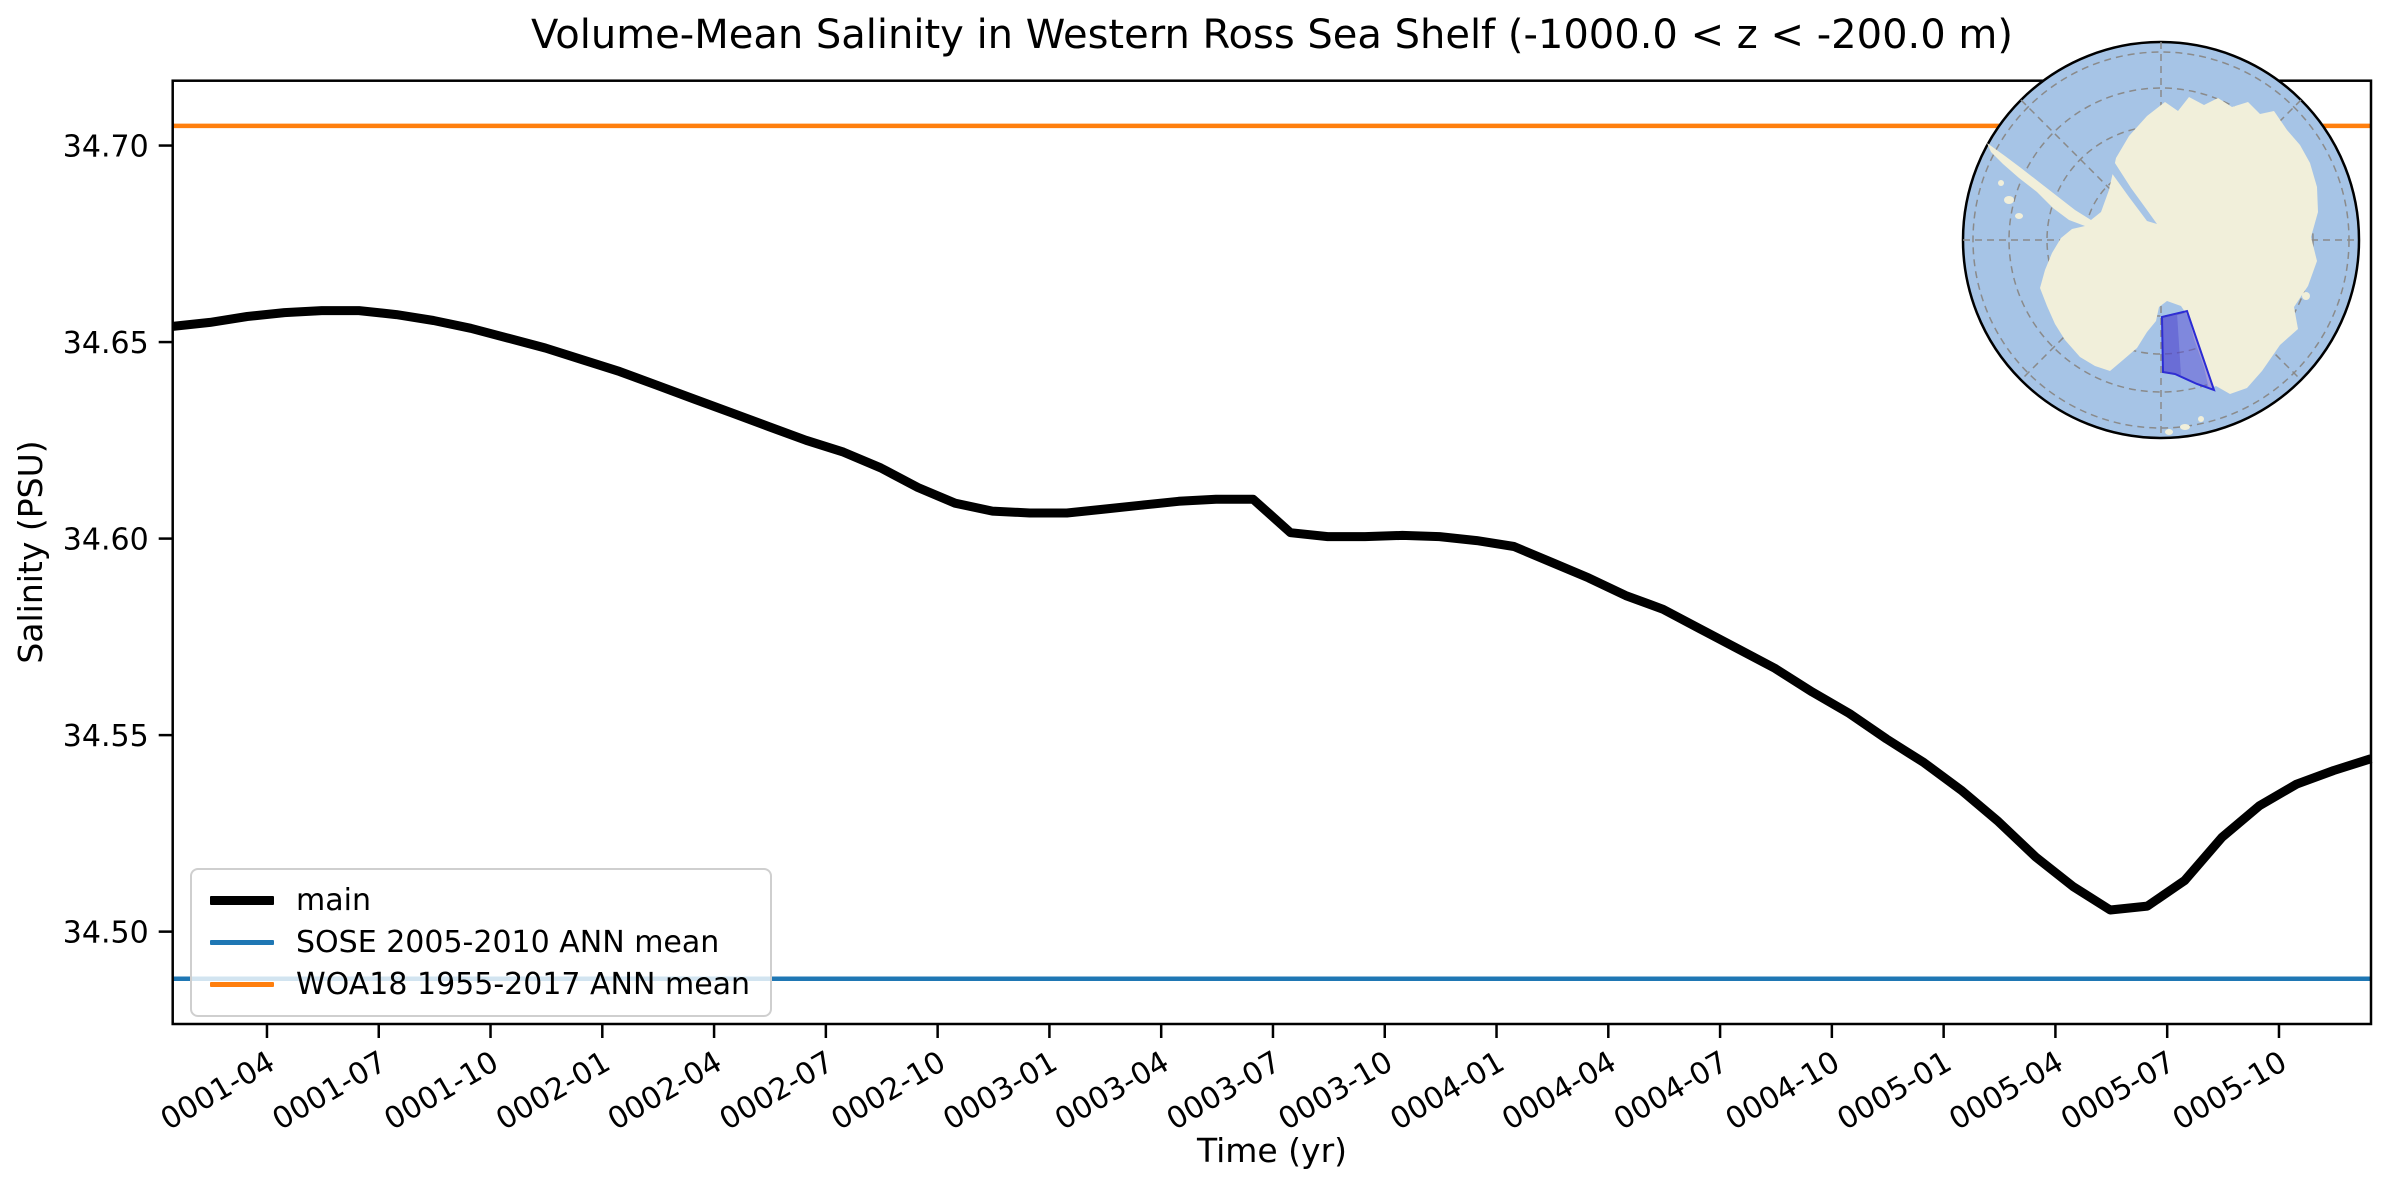 Image resolution: width=2400 pixels, height=1200 pixels. I want to click on x-tick-label: 0001-10, so click(441, 1091).